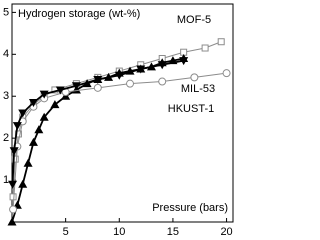 Image resolution: width=320 pixels, height=240 pixels. I want to click on x-tick-label: 15, so click(173, 232).